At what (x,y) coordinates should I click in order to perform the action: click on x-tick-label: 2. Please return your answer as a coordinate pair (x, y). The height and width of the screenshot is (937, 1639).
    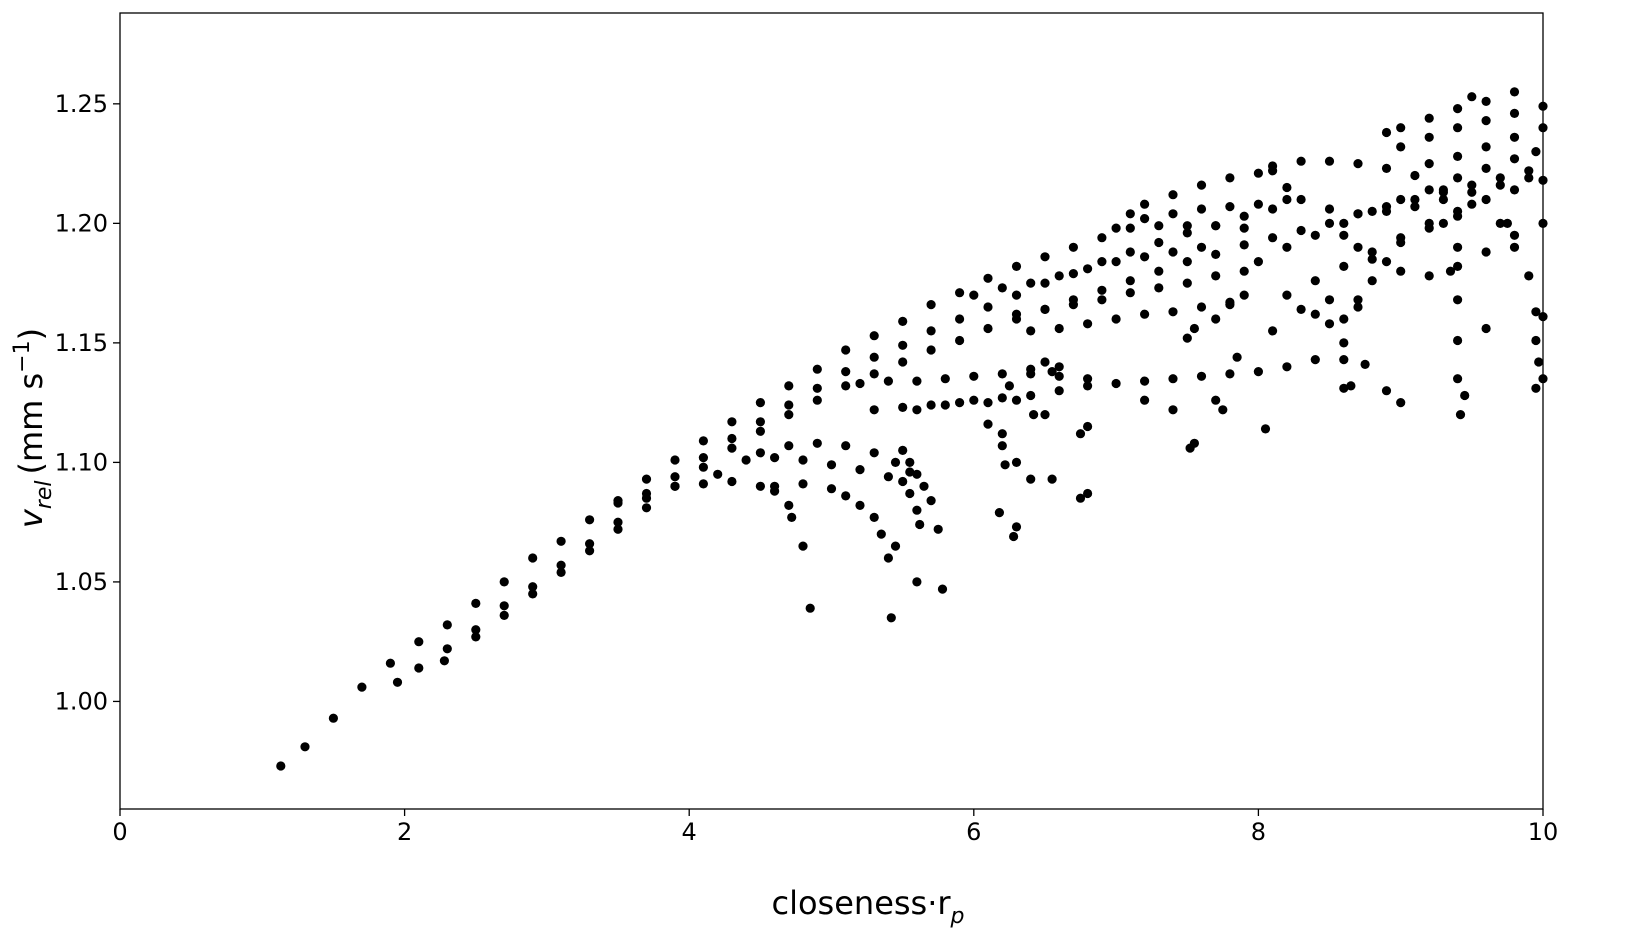
    Looking at the image, I should click on (404, 832).